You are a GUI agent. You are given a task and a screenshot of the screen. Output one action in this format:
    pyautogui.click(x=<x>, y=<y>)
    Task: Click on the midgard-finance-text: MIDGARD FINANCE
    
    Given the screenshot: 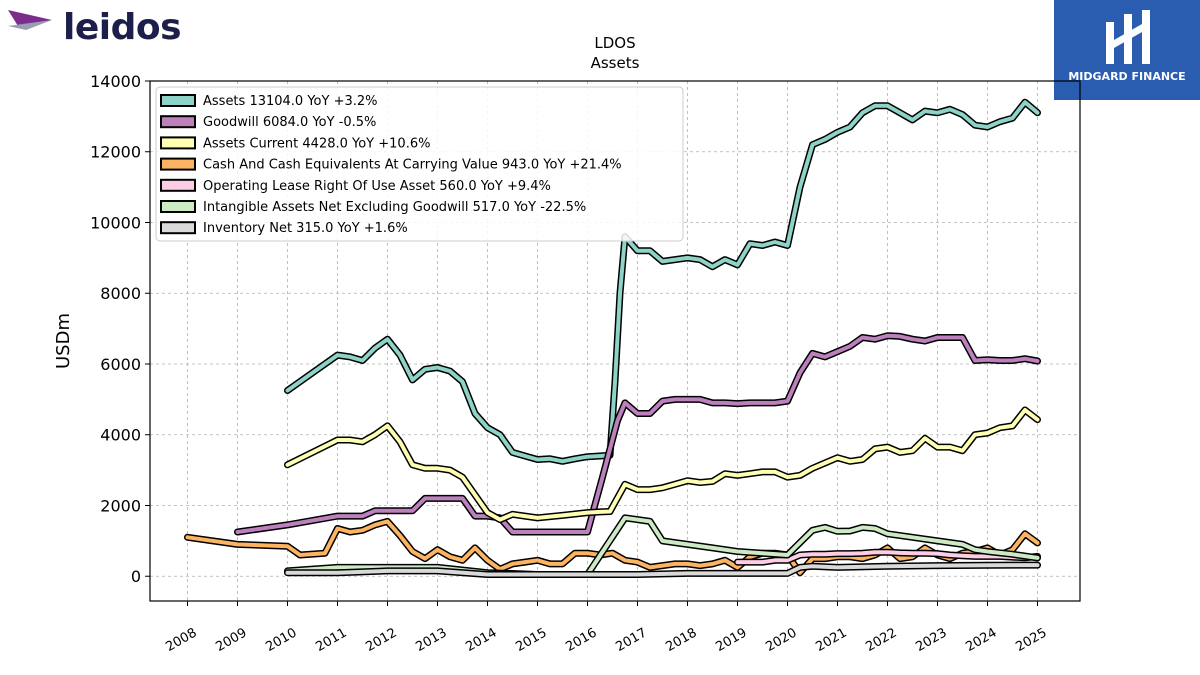 What is the action you would take?
    pyautogui.click(x=1127, y=76)
    